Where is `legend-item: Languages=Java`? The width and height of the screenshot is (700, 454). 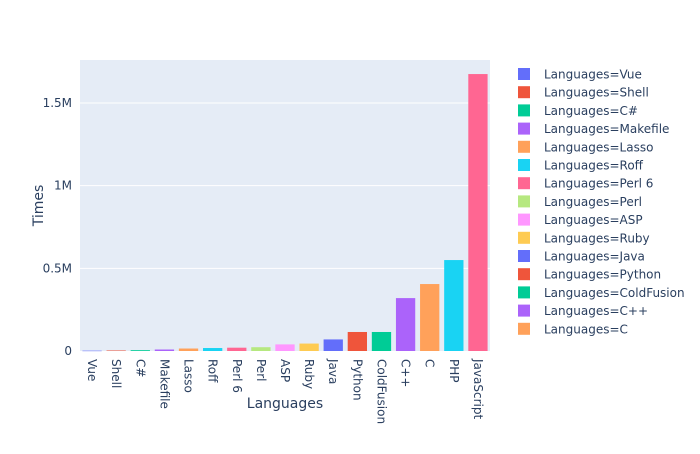 legend-item: Languages=Java is located at coordinates (581, 257).